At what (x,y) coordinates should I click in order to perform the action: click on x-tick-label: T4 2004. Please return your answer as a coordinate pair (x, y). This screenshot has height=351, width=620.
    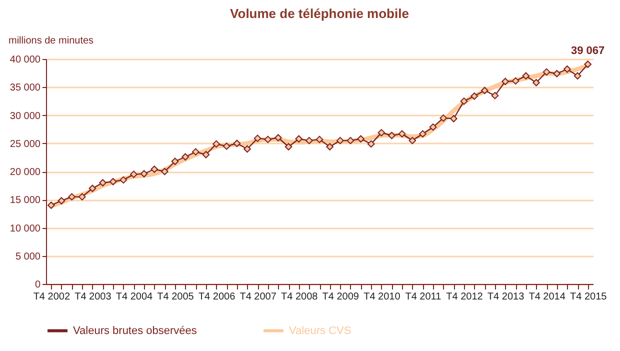
    Looking at the image, I should click on (135, 297).